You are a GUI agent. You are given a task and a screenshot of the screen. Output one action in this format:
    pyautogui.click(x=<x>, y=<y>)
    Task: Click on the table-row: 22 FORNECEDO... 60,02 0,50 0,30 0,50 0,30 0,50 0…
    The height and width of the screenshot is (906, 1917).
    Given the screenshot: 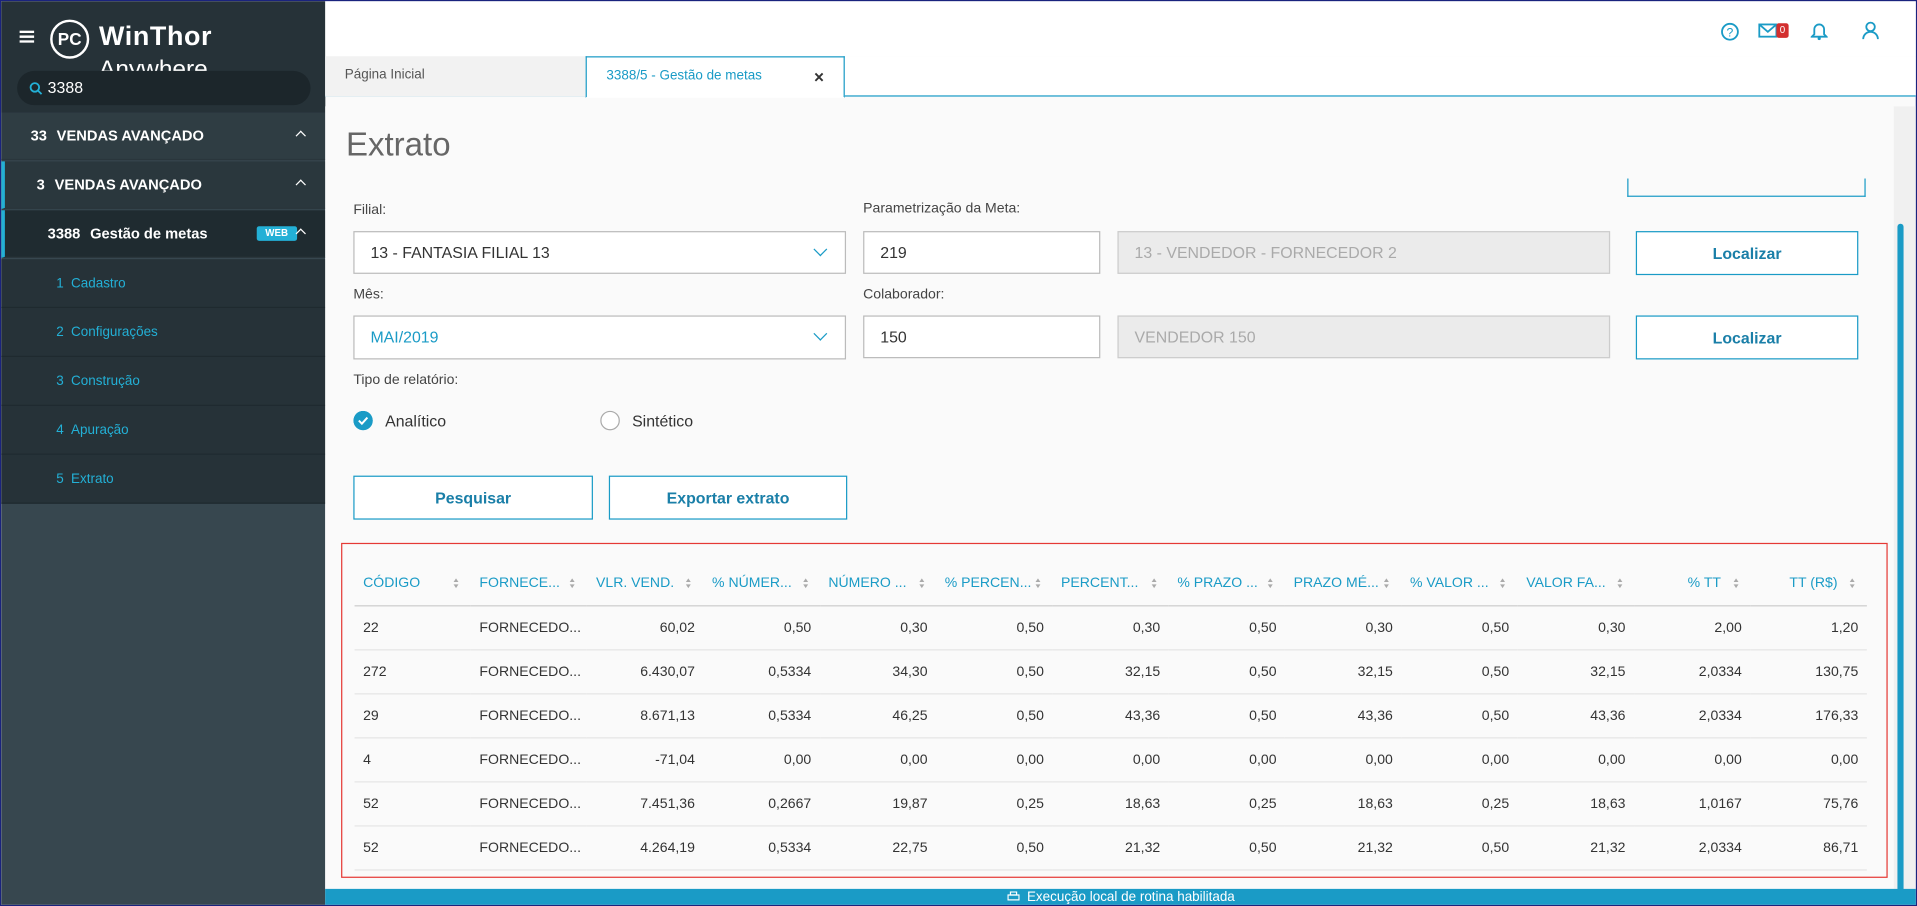 What is the action you would take?
    pyautogui.click(x=1110, y=628)
    